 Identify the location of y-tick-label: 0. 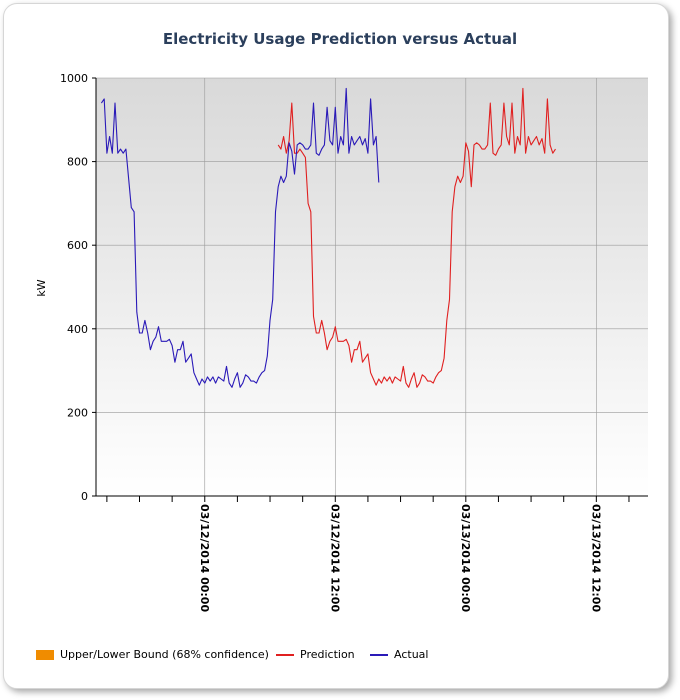
(84, 496).